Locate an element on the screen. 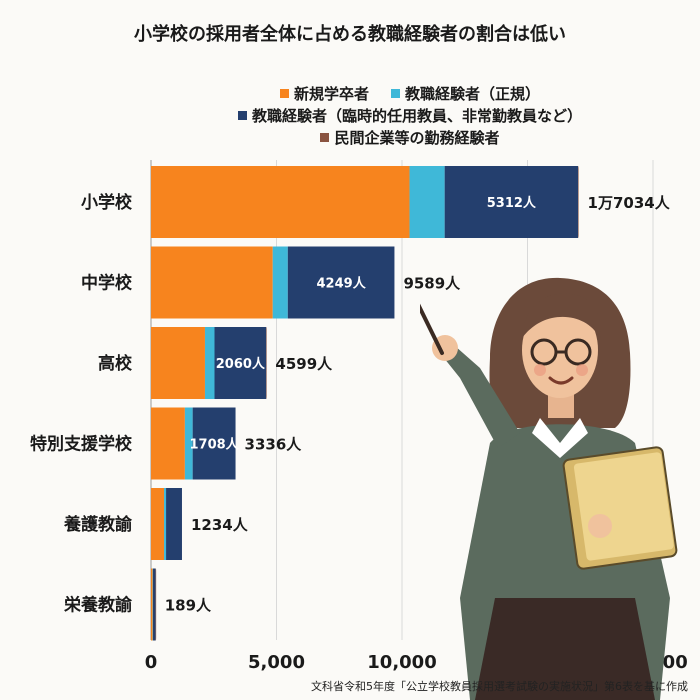  segment-data-label: 2060人 is located at coordinates (241, 364).